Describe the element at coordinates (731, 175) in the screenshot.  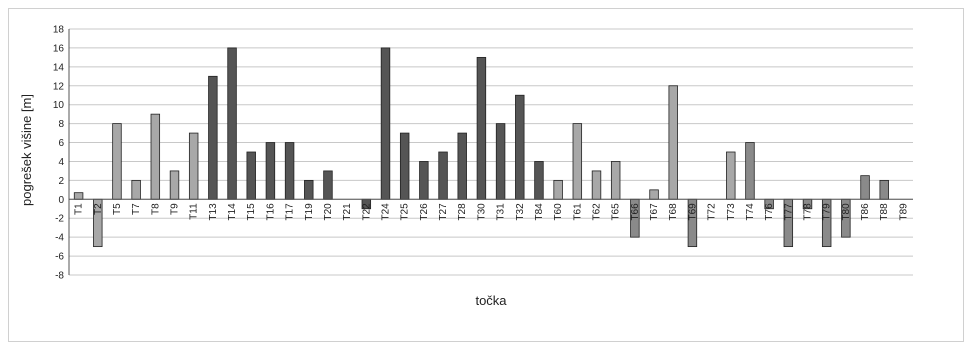
I see `bar-t73` at that location.